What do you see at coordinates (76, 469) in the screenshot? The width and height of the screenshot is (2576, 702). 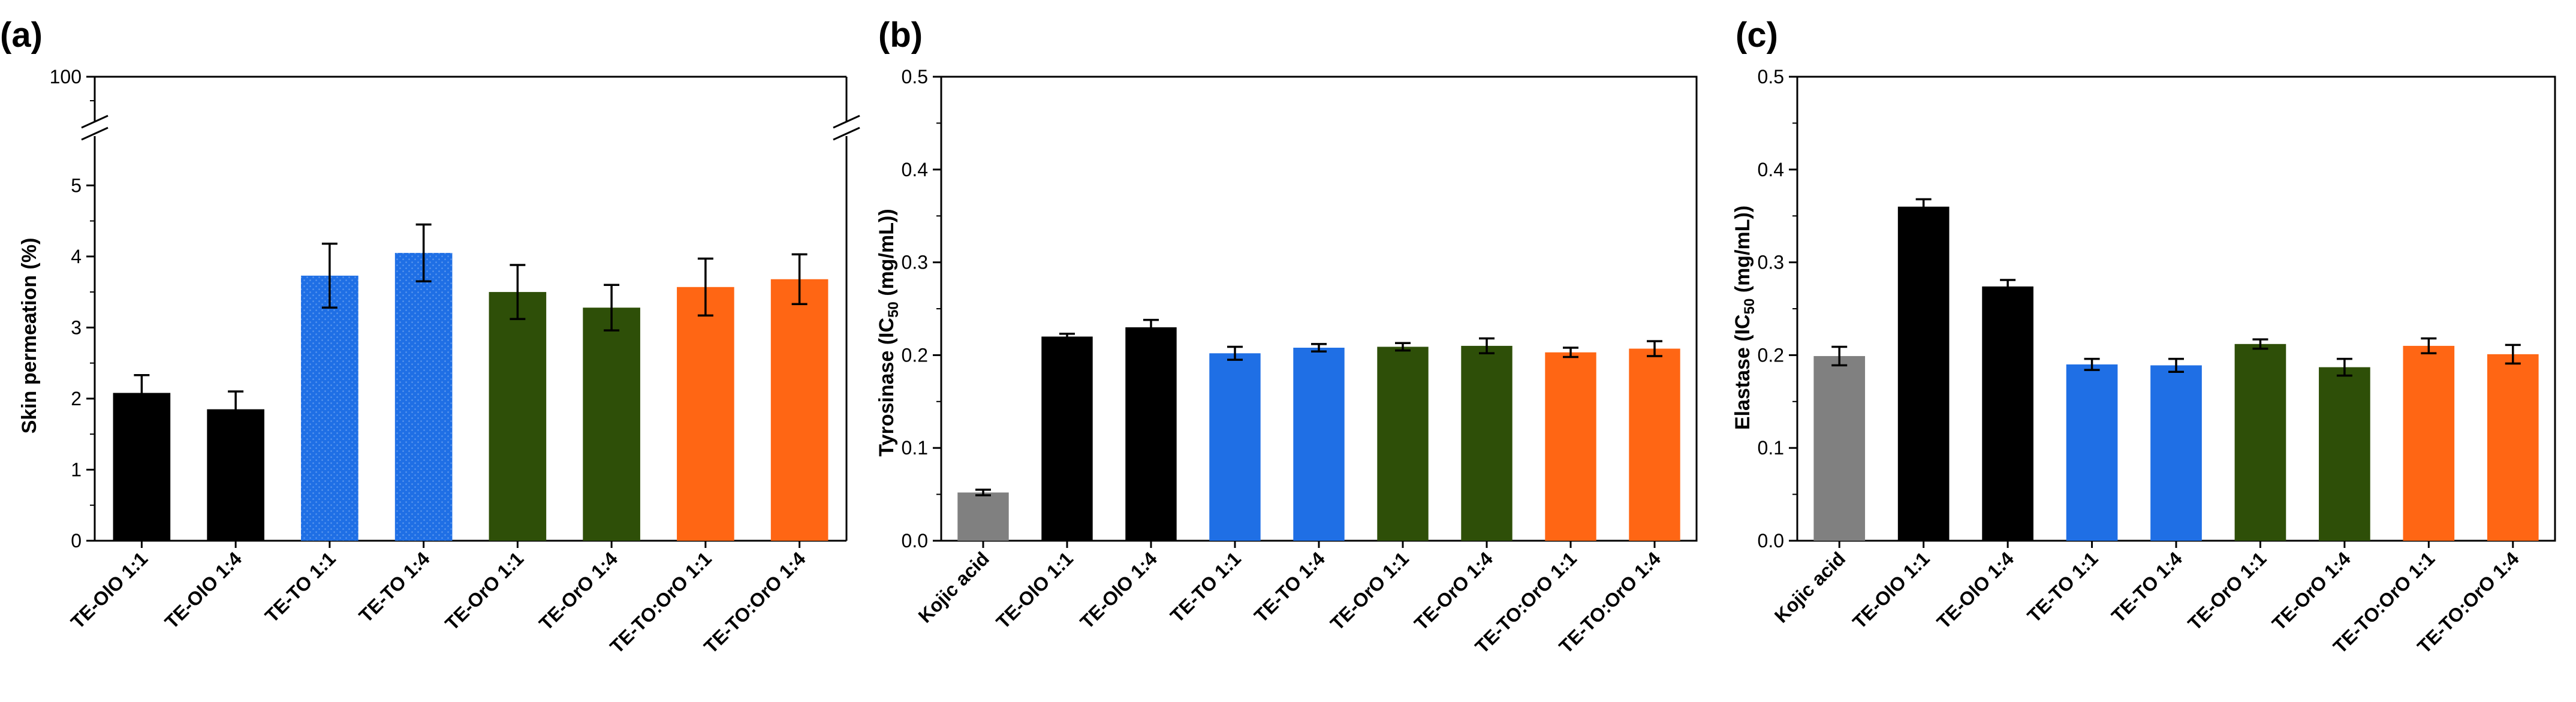 I see `y-tick-label: 1` at bounding box center [76, 469].